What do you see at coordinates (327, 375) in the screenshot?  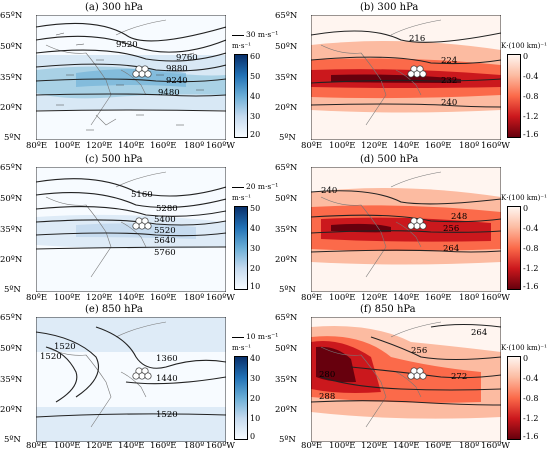 I see `contour-label: 280` at bounding box center [327, 375].